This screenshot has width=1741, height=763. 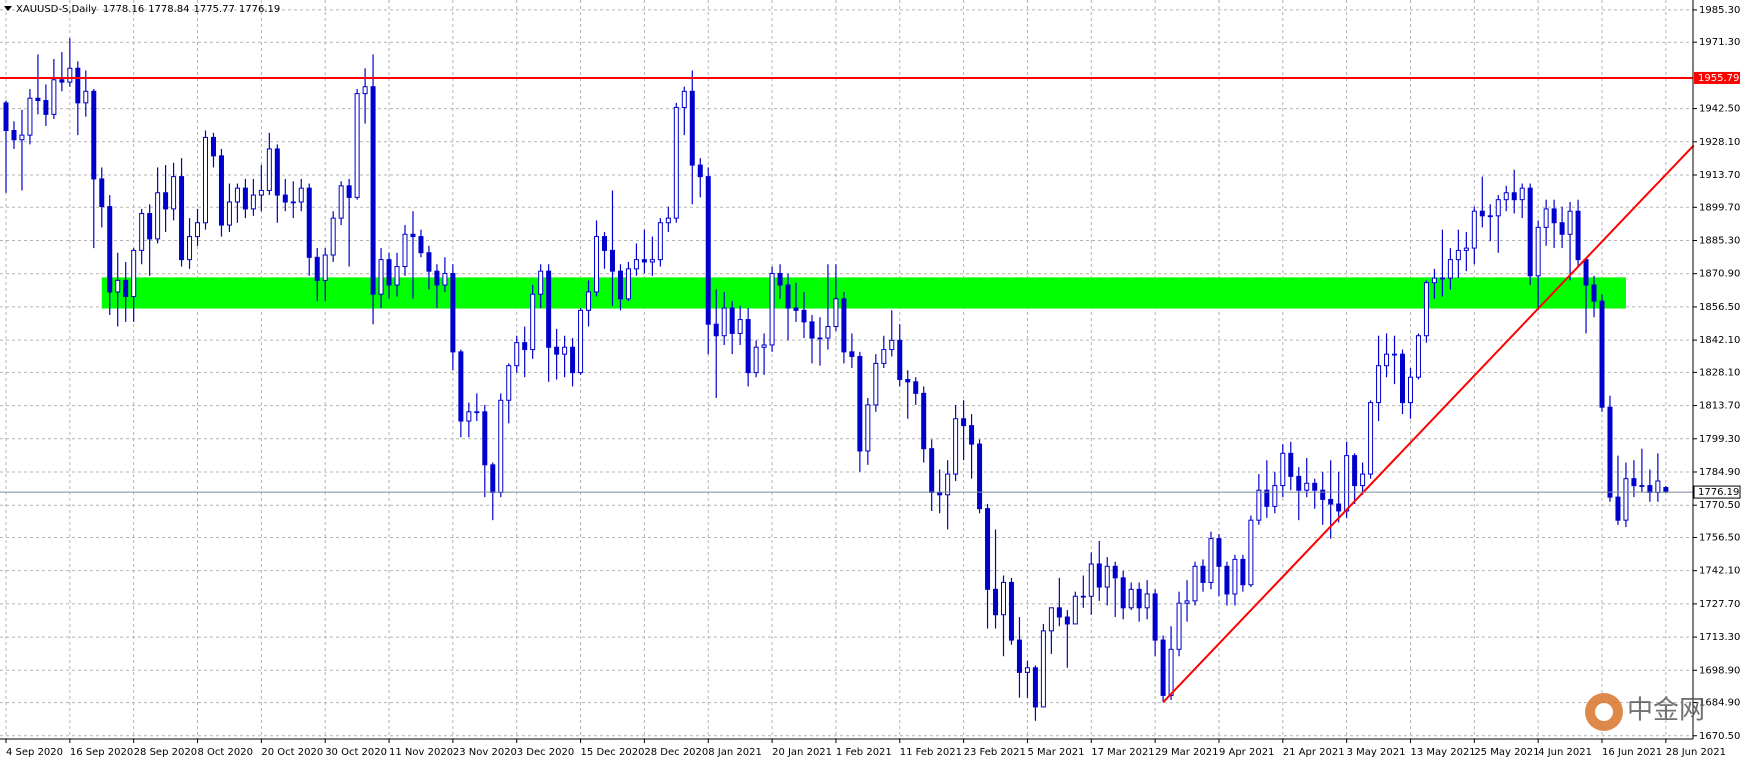 I want to click on y-tick-label: 1670.50, so click(x=1719, y=736).